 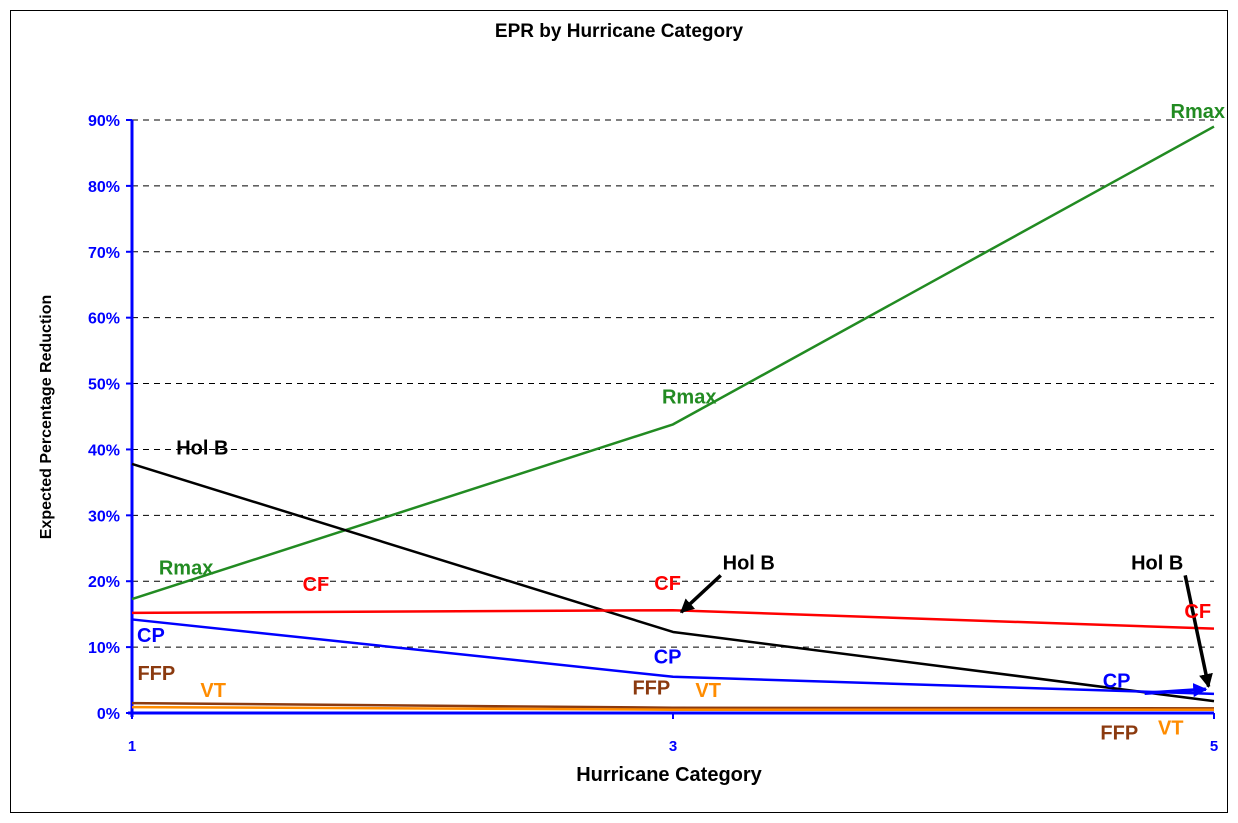 I want to click on y-tick-label: 60%, so click(x=104, y=319).